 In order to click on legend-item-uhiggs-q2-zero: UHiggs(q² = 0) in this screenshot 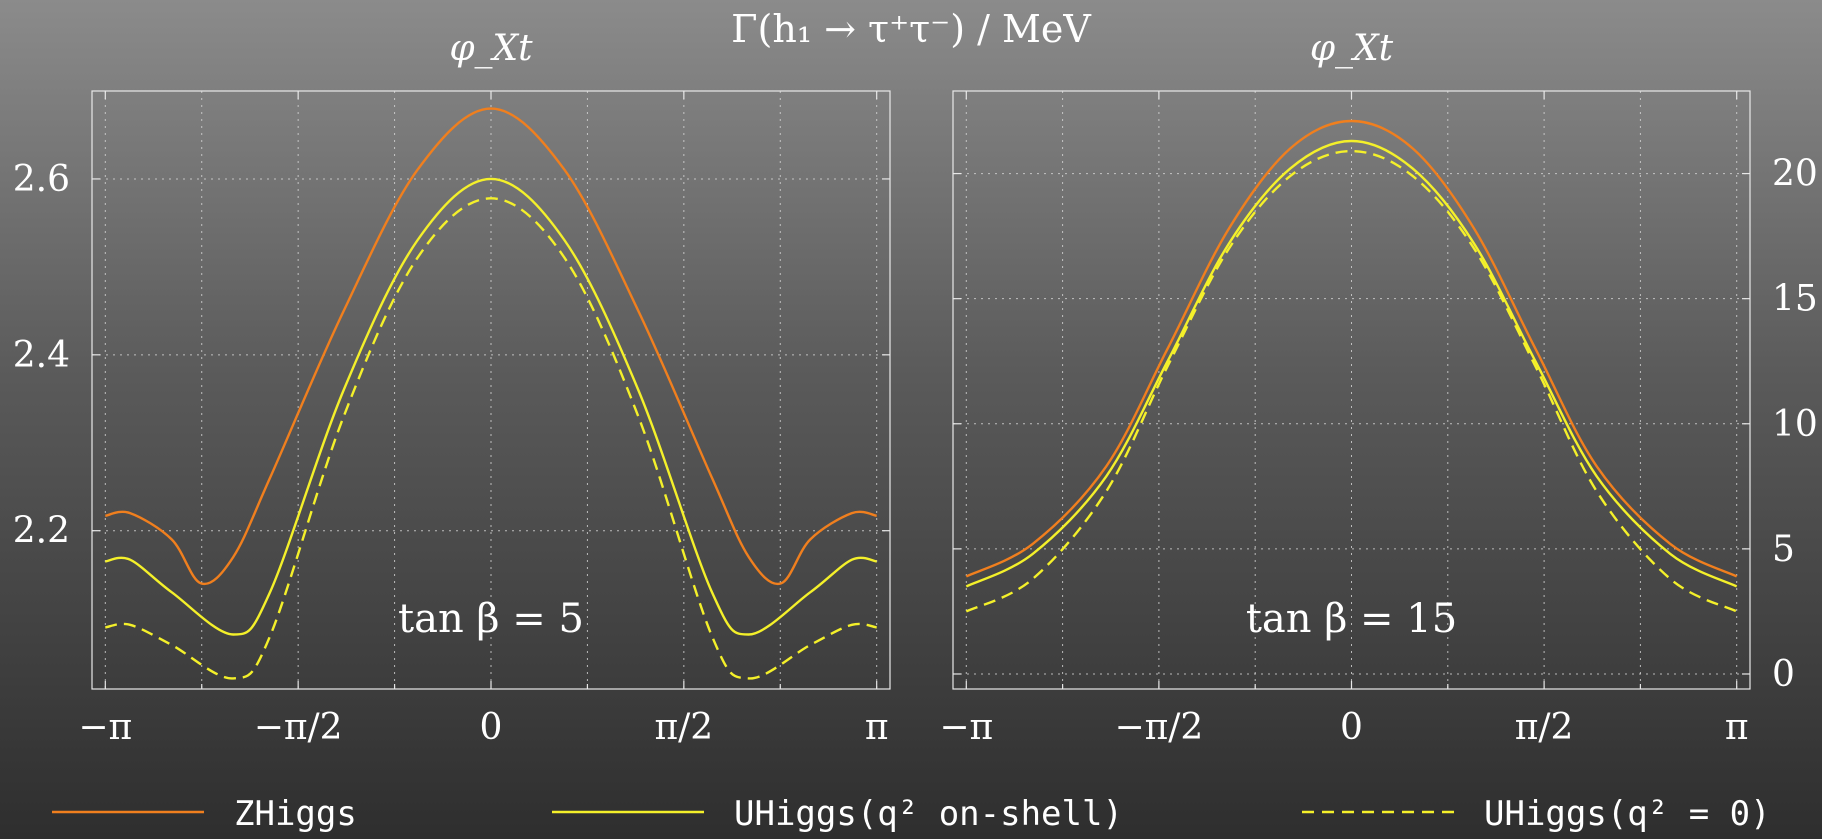, I will do `click(1536, 814)`.